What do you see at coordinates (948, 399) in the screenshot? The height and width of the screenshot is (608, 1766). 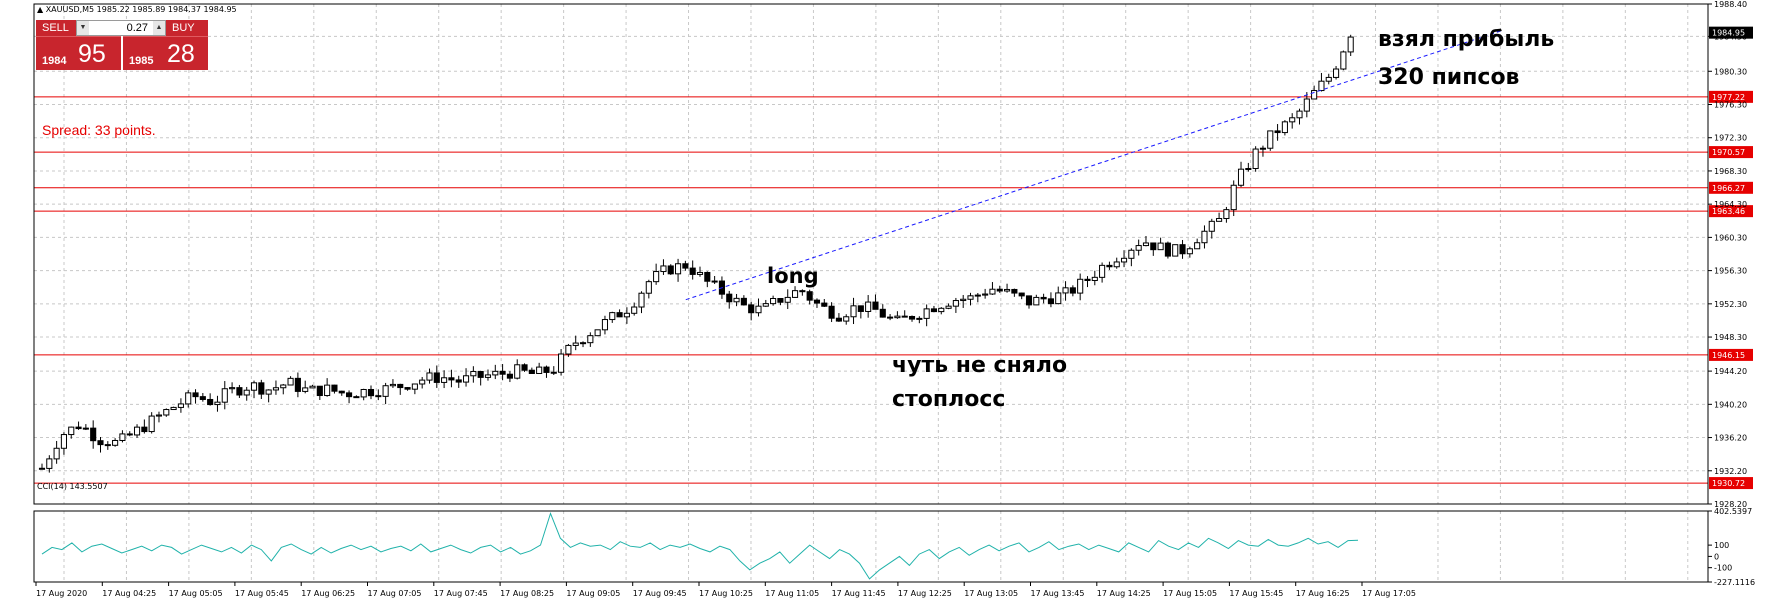 I see `annotation-stop-line2: стоплосс` at bounding box center [948, 399].